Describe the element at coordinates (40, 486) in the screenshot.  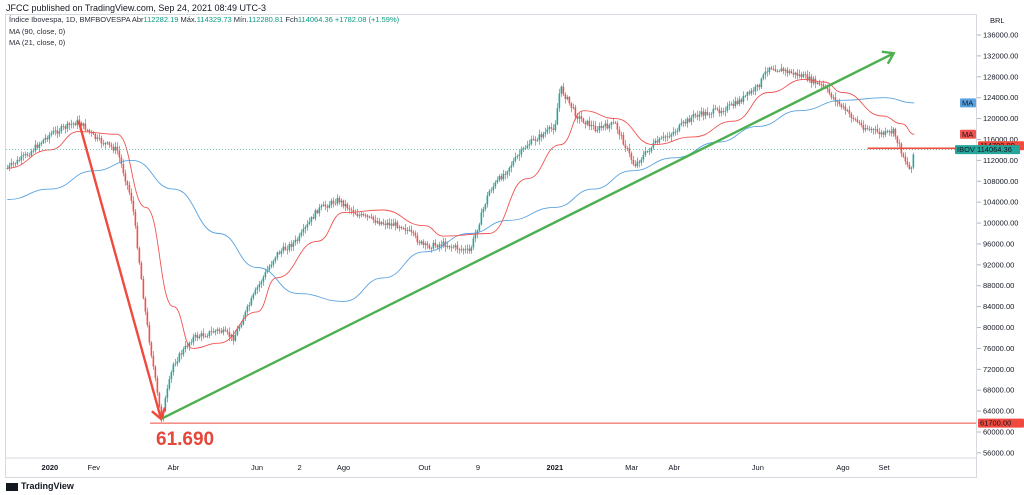
I see `tradingview-logo: TradingView` at that location.